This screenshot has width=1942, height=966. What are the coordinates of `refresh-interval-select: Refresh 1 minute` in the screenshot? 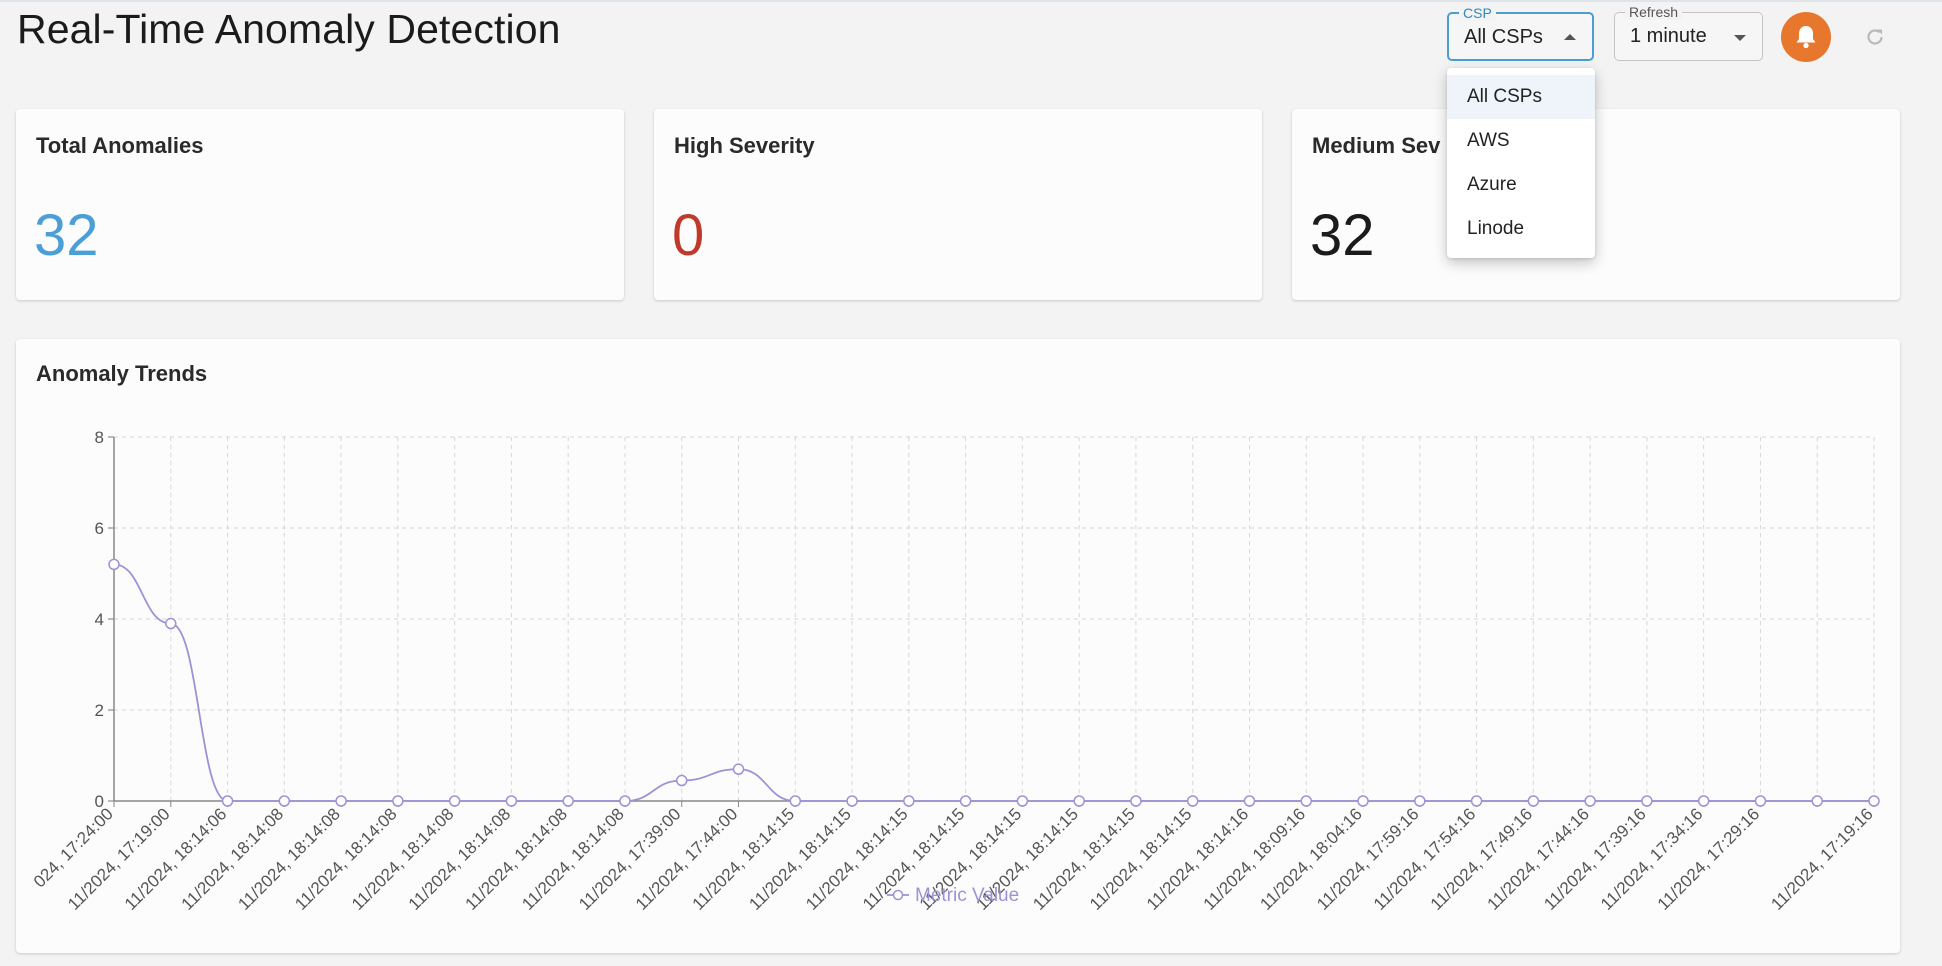 It's located at (1688, 32).